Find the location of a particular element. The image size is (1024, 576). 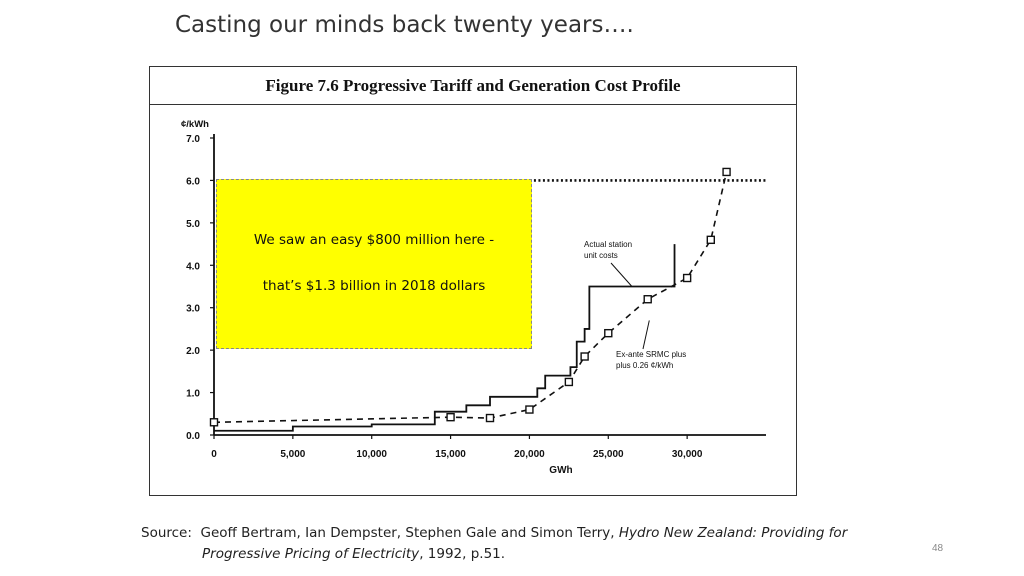

slide-title: Casting our minds back twenty years…. is located at coordinates (404, 25).